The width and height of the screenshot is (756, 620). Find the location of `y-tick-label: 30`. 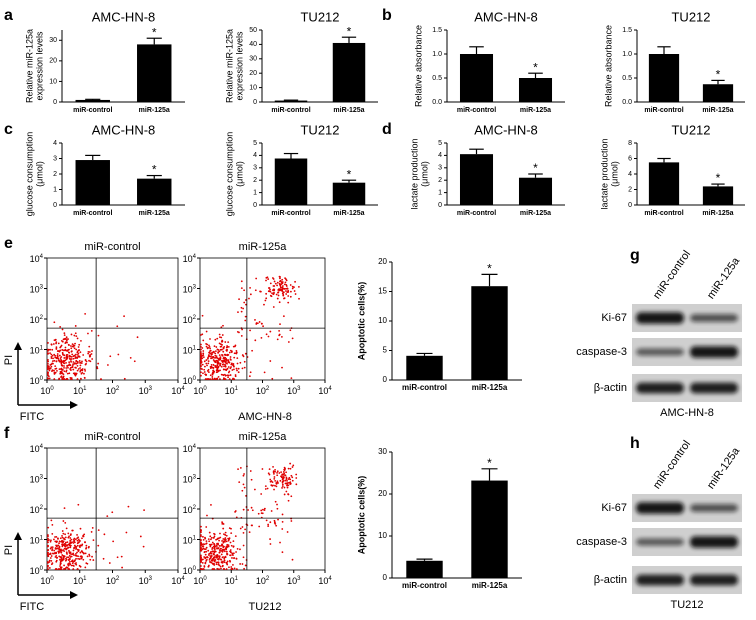

y-tick-label: 30 is located at coordinates (382, 451).